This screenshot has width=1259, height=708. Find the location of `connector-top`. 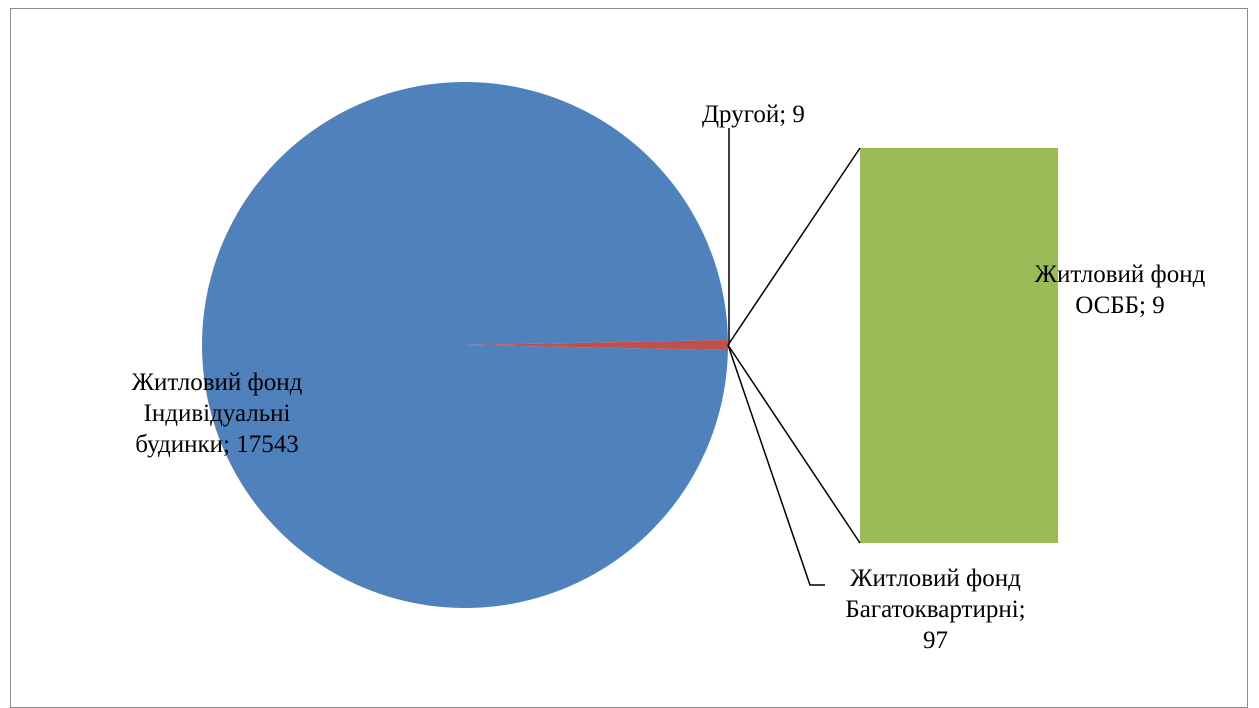

connector-top is located at coordinates (794, 246).